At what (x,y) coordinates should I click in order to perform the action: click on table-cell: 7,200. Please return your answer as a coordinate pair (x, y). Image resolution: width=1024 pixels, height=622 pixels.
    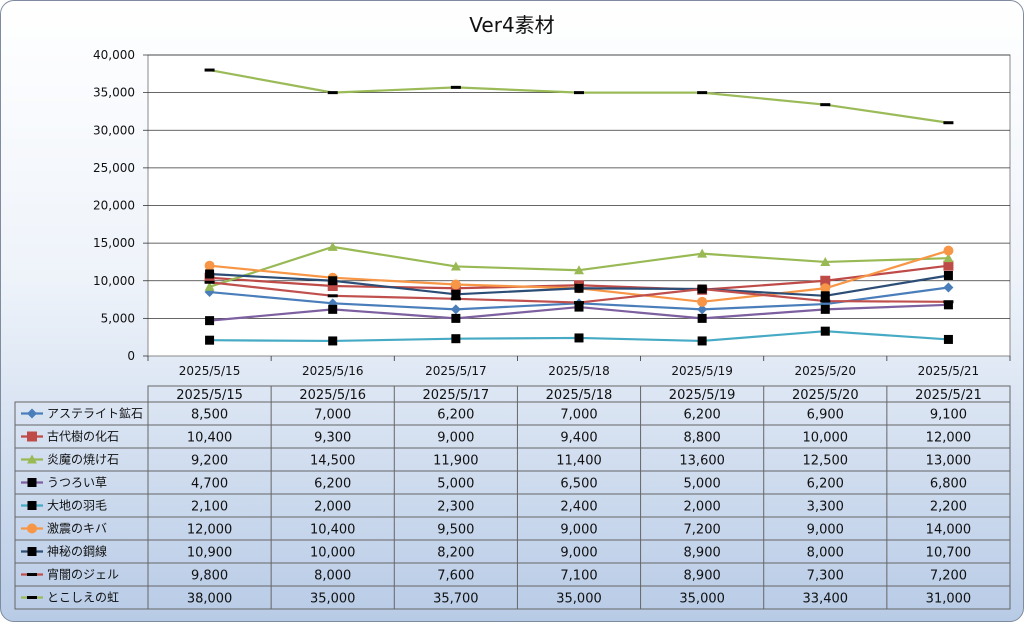
    Looking at the image, I should click on (948, 576).